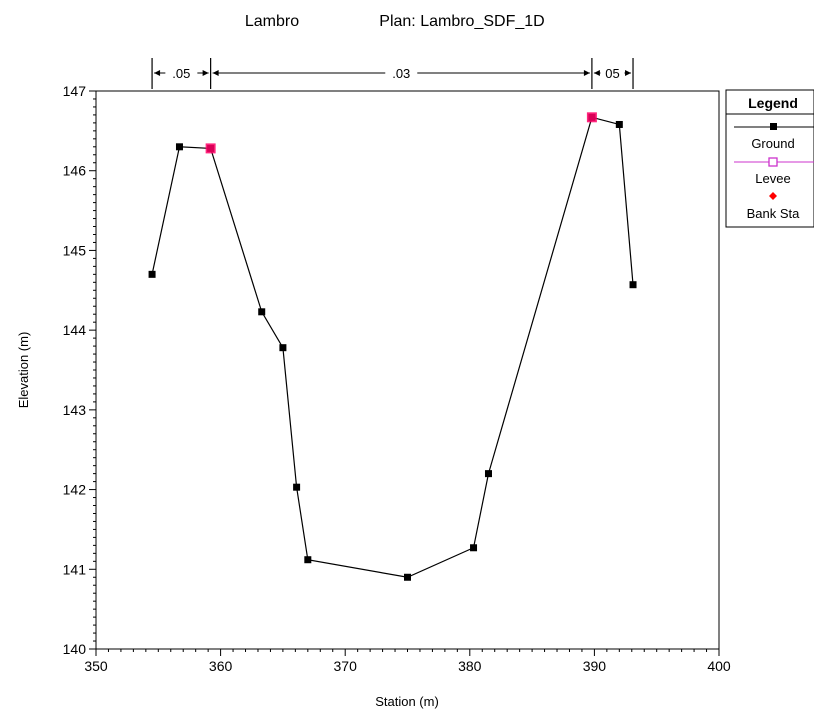 Image resolution: width=814 pixels, height=713 pixels. What do you see at coordinates (773, 103) in the screenshot?
I see `legend-title: Legend` at bounding box center [773, 103].